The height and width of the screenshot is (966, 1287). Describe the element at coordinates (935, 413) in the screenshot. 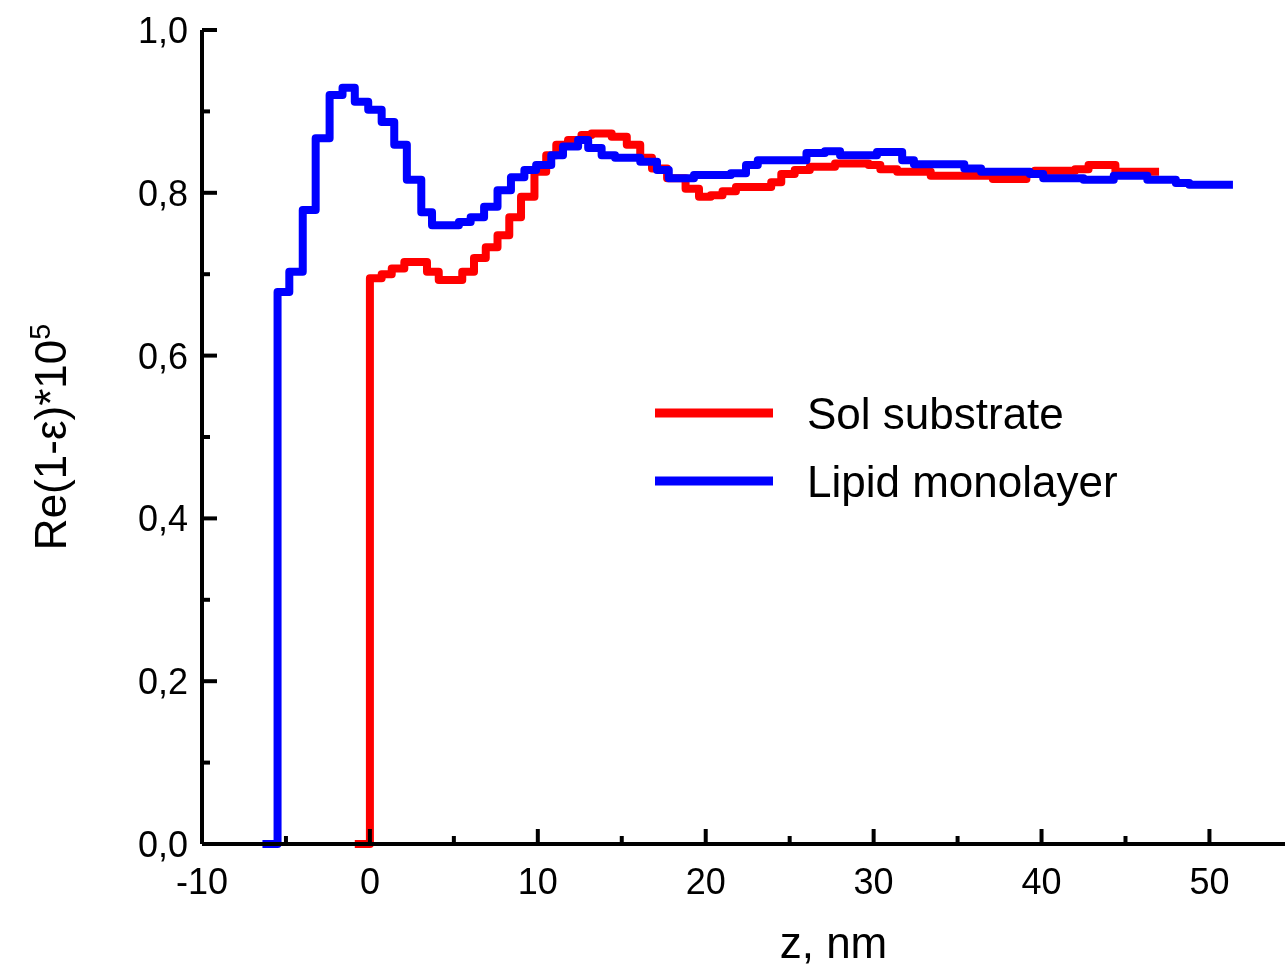

I see `legend-label: Sol substrate` at that location.